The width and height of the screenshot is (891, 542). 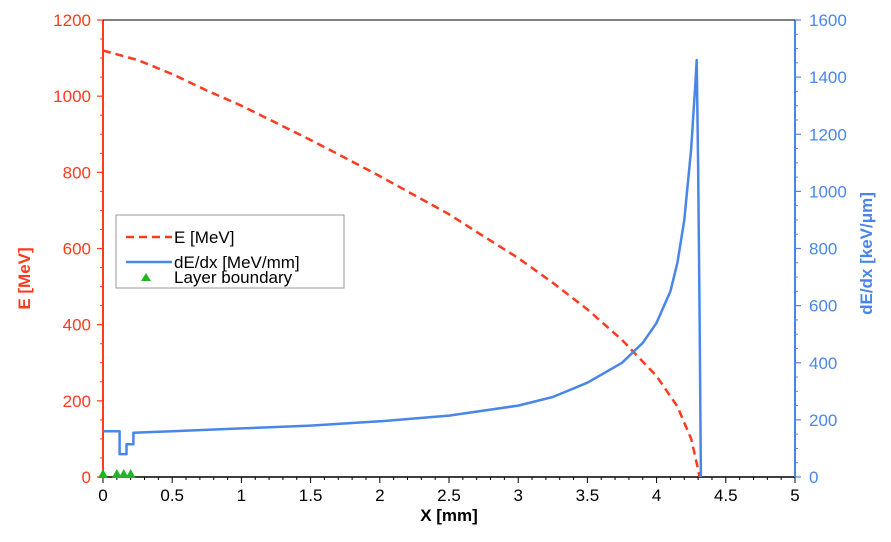 I want to click on x-tick-label: 1, so click(x=241, y=495).